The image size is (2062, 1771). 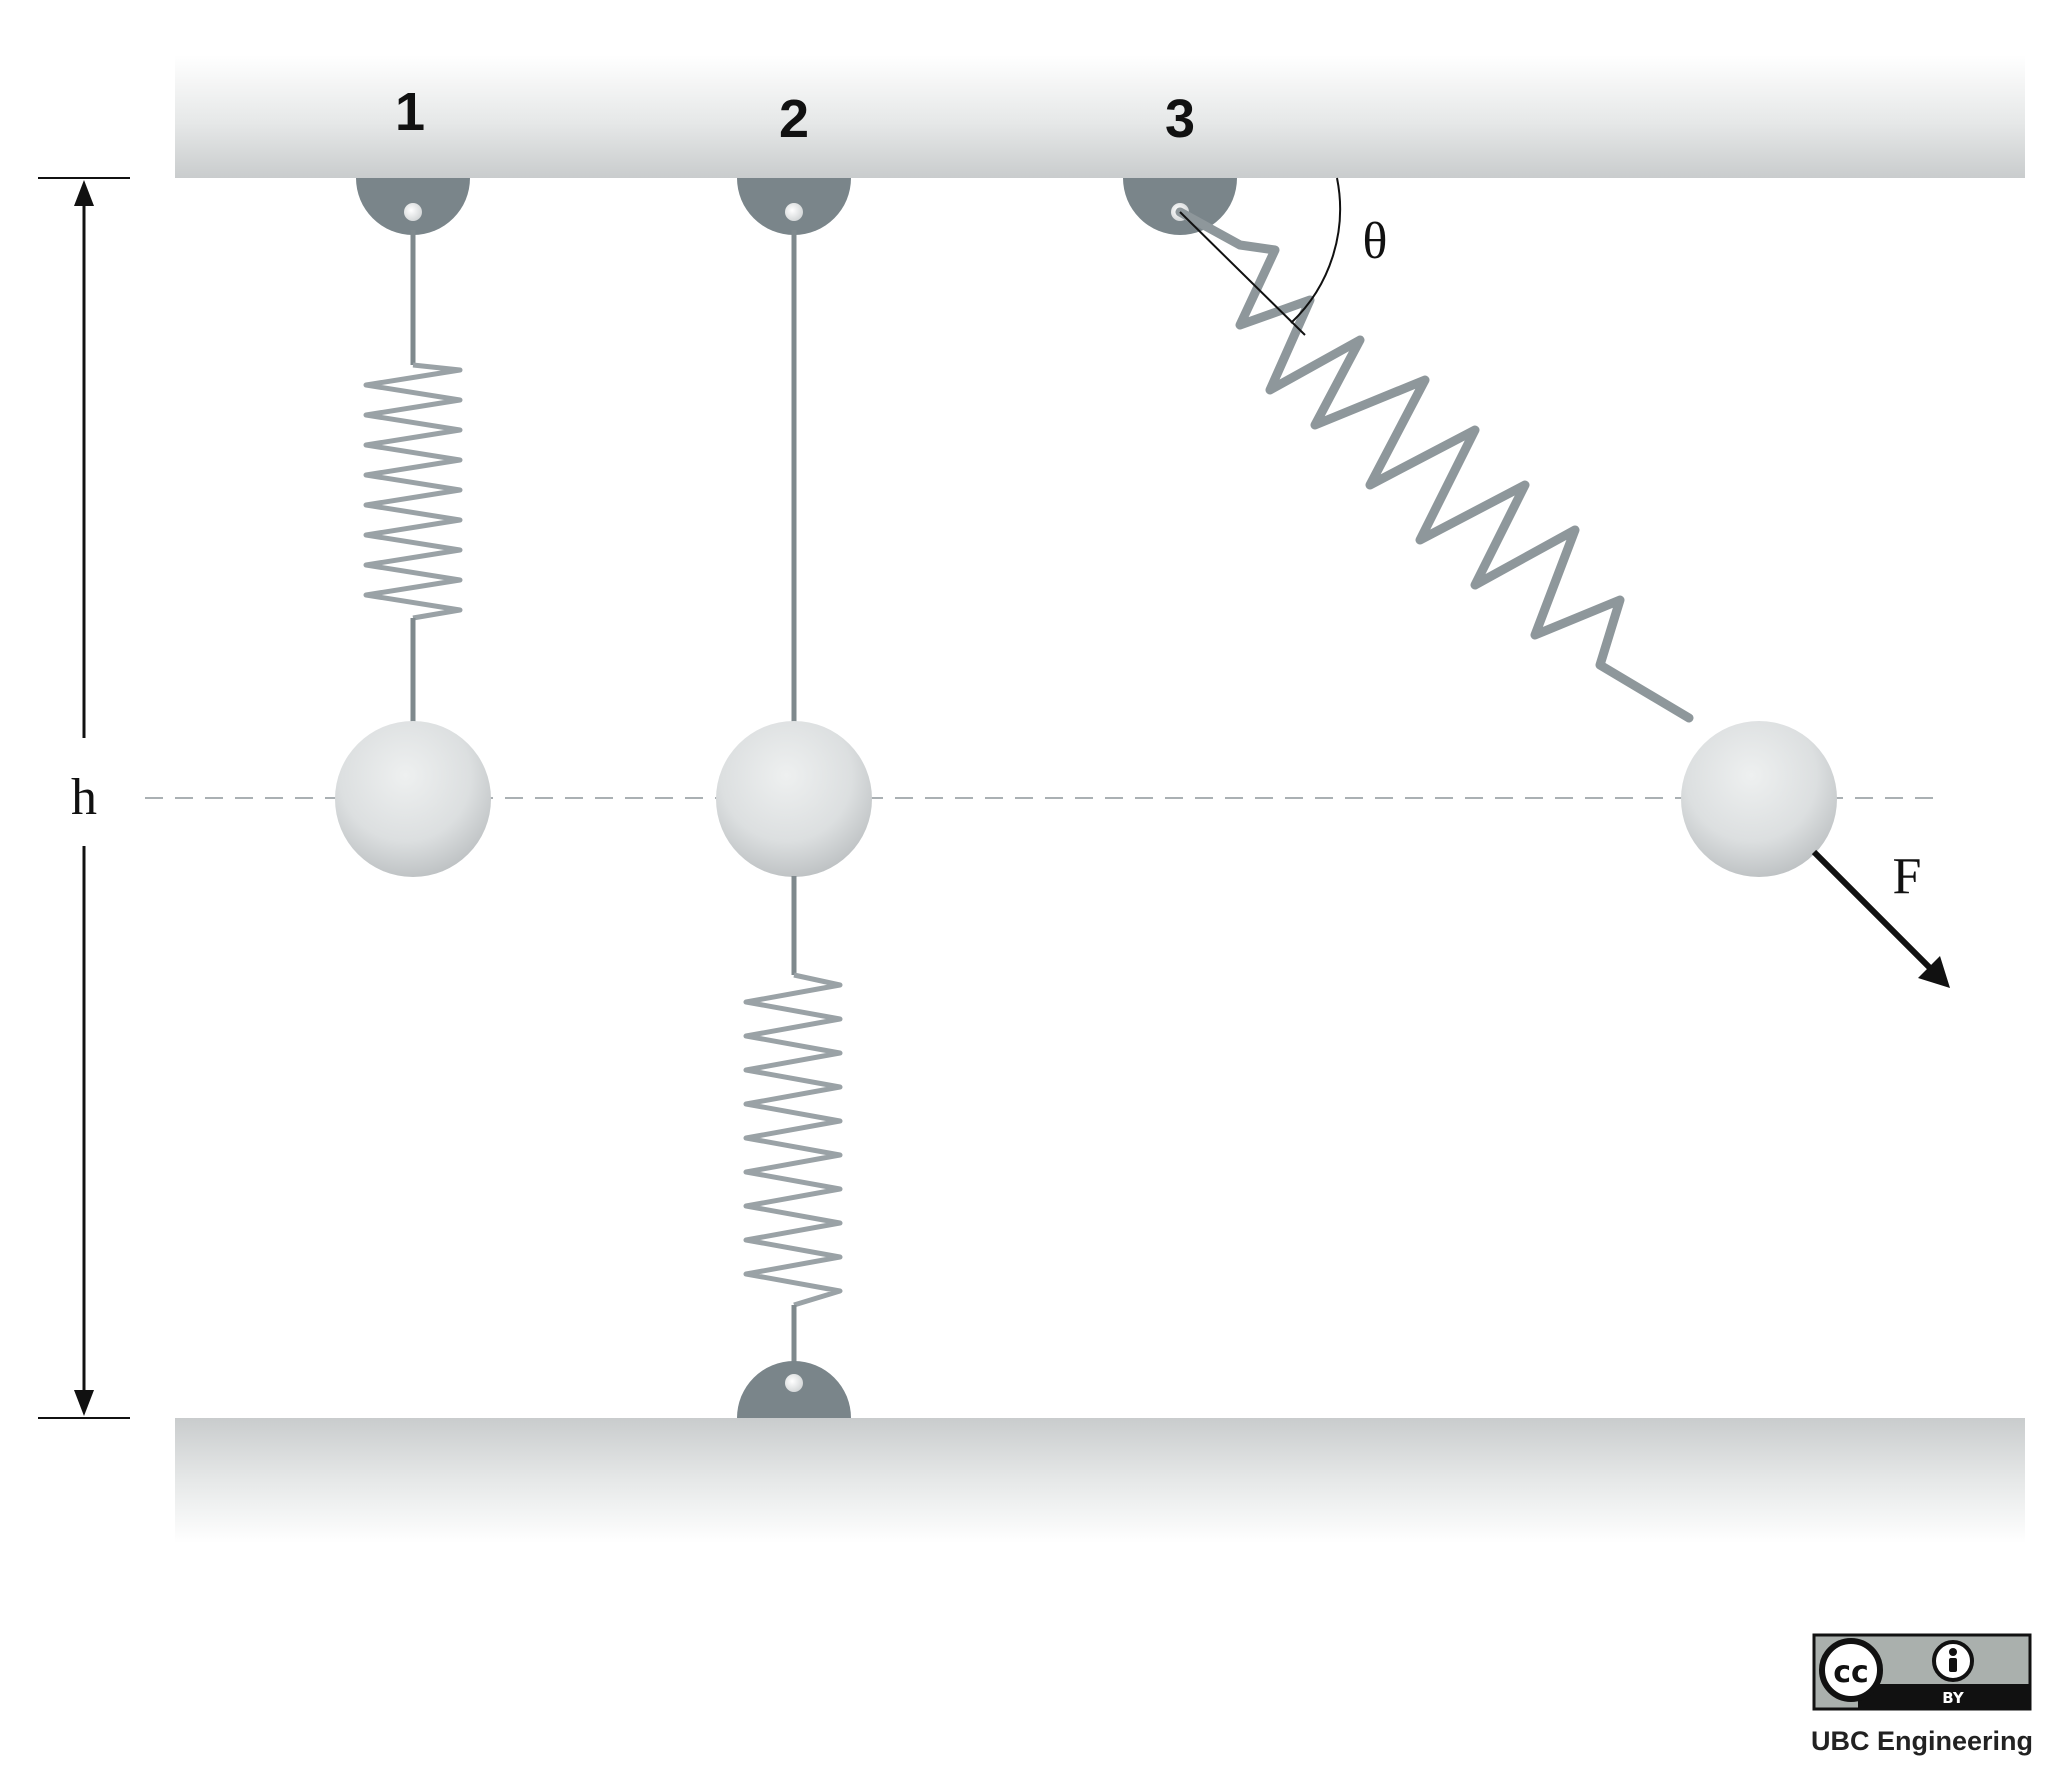 I want to click on angle-theta-arc, so click(x=1316, y=250).